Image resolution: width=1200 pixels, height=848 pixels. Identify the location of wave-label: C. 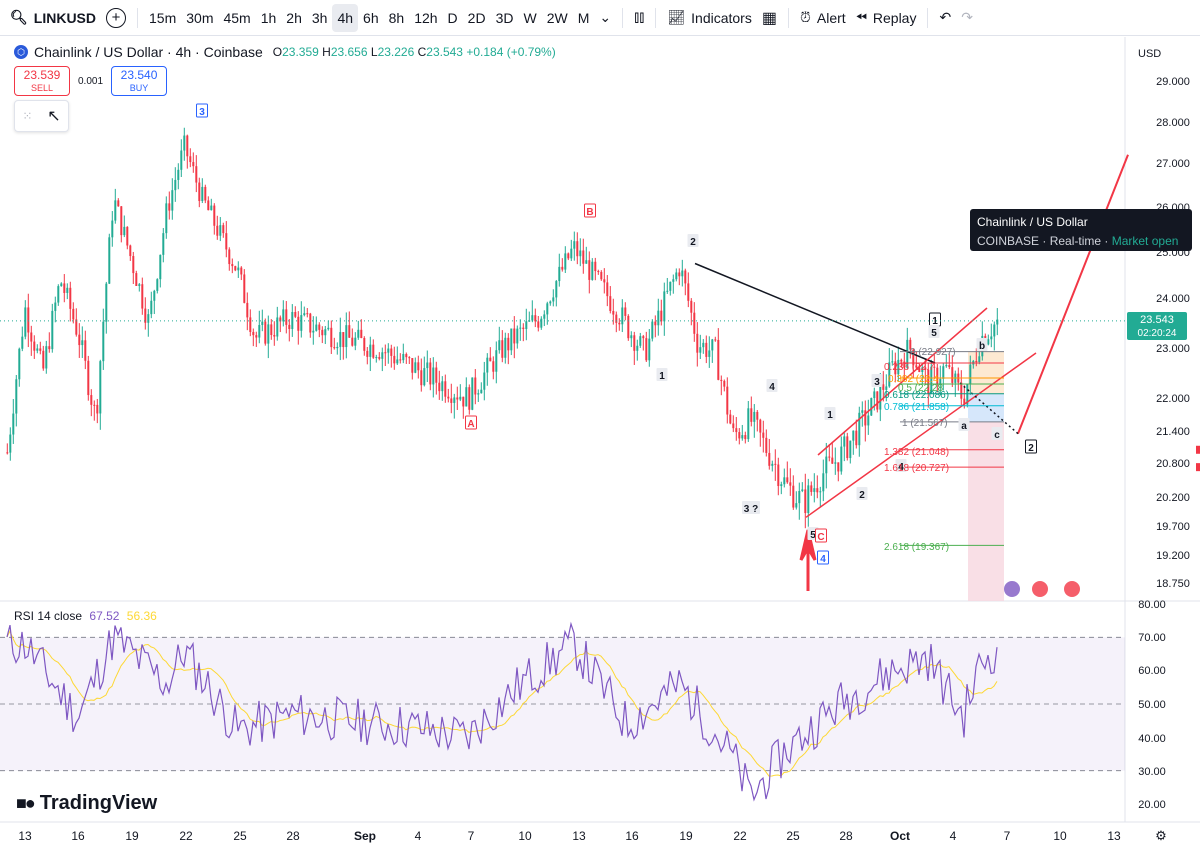
(820, 537).